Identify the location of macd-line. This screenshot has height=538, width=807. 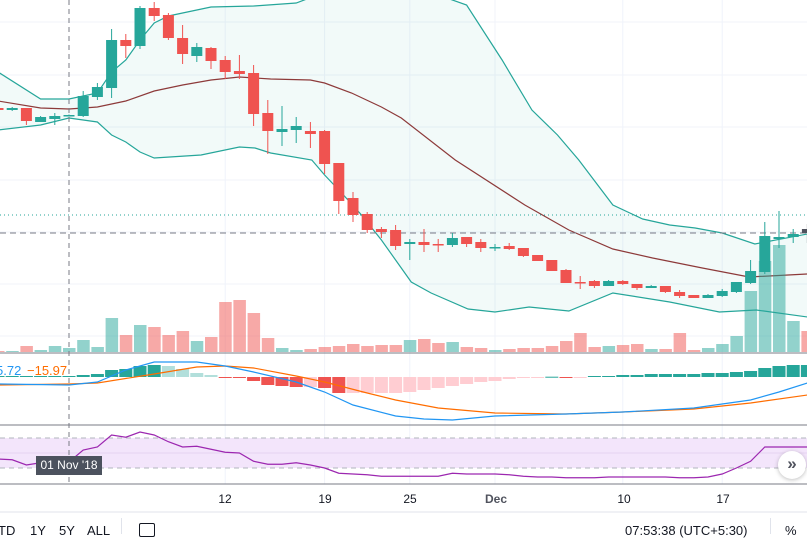
(403, 391).